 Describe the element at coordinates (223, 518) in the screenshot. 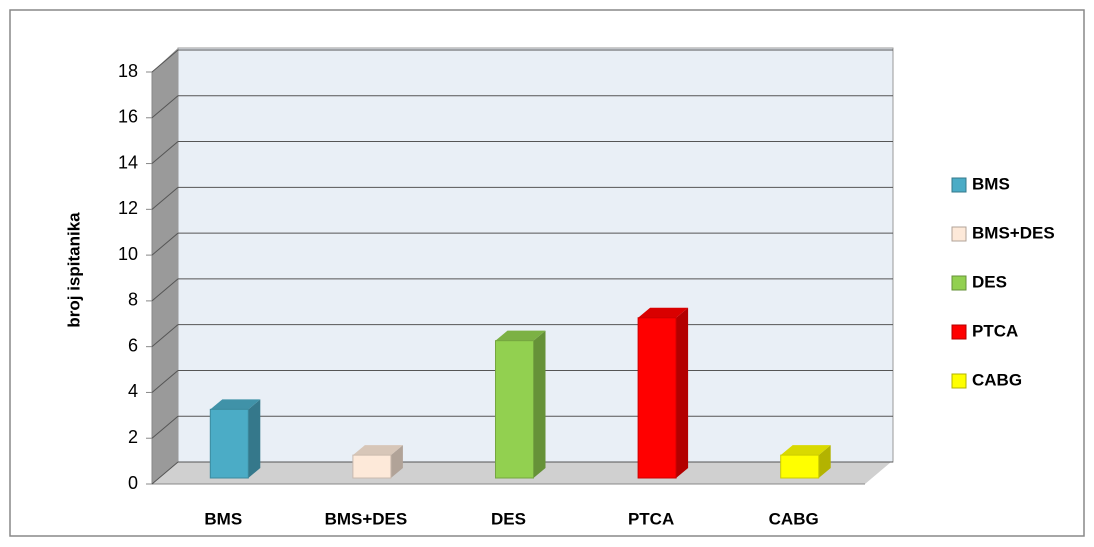

I see `x-tick-label: BMS` at that location.